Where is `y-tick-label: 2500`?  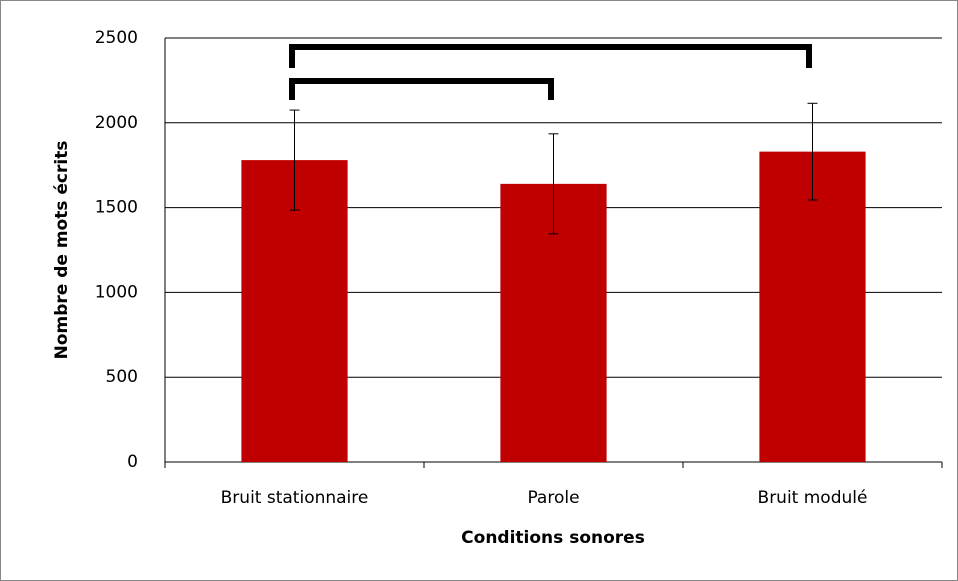
y-tick-label: 2500 is located at coordinates (116, 38).